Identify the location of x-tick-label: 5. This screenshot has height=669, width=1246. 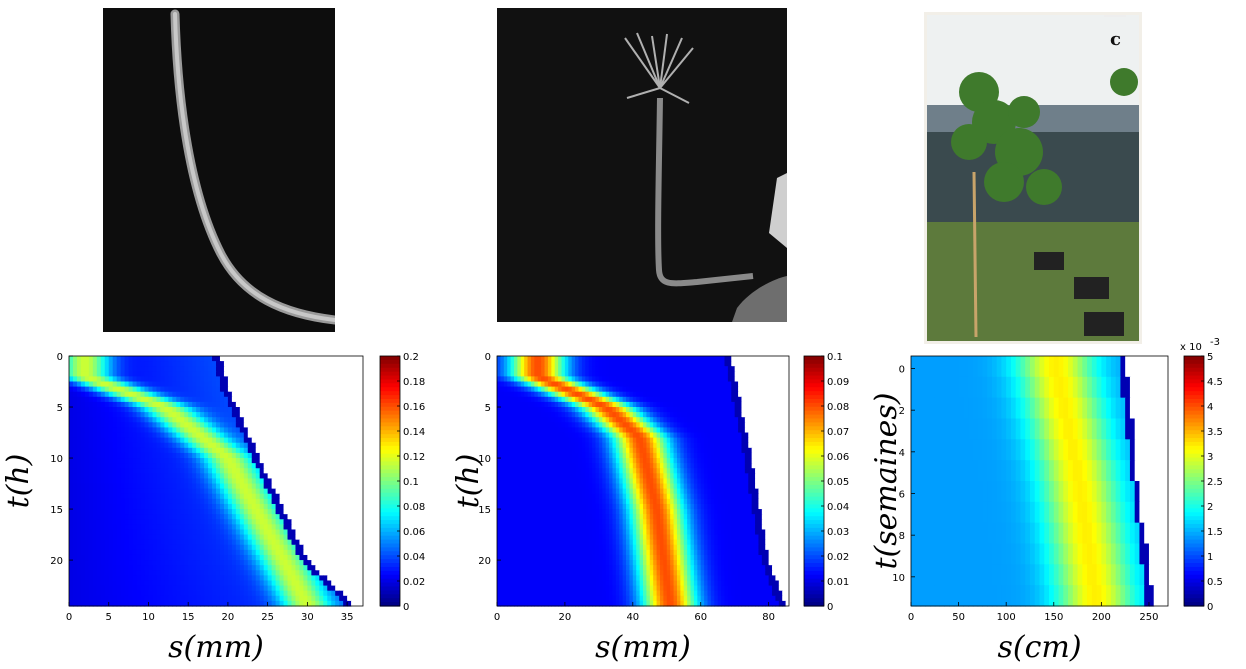
(109, 617).